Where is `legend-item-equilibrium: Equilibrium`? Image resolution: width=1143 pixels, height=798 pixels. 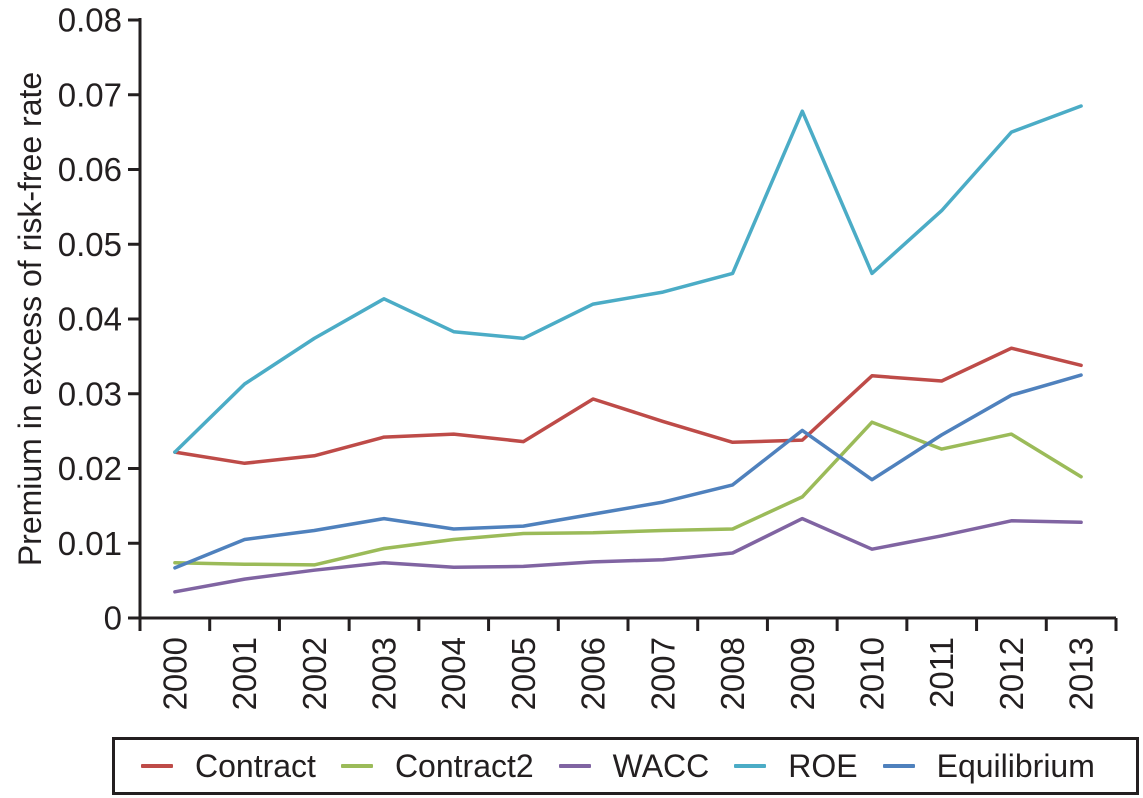
legend-item-equilibrium: Equilibrium is located at coordinates (988, 766).